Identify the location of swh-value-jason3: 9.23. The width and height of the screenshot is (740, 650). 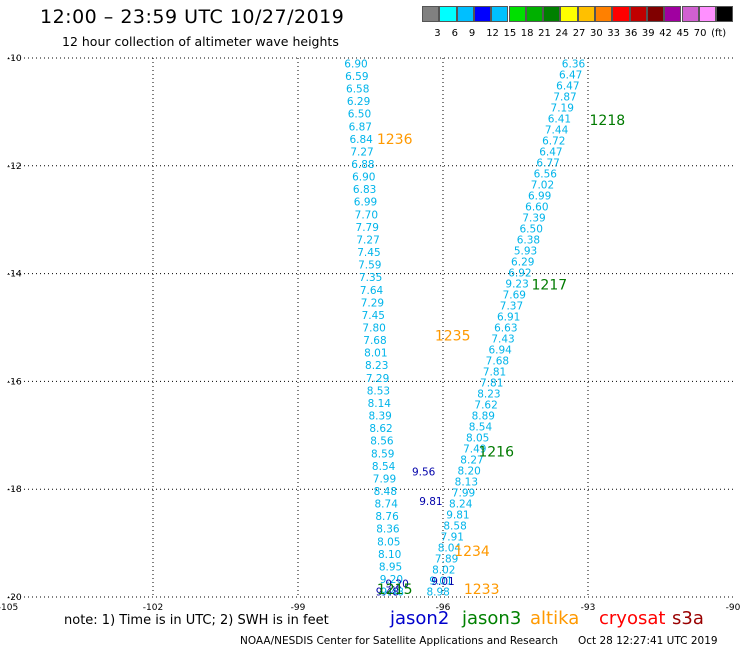
(516, 284).